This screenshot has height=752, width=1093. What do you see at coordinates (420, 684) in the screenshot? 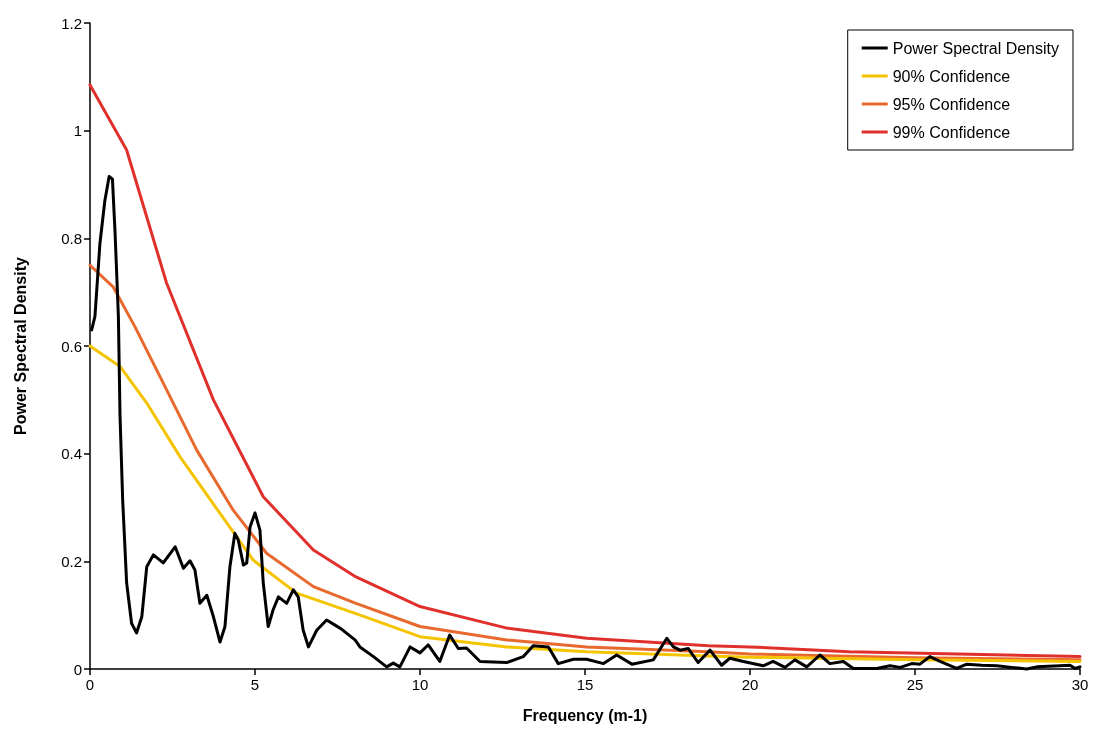
I see `x-tick-label: 10` at bounding box center [420, 684].